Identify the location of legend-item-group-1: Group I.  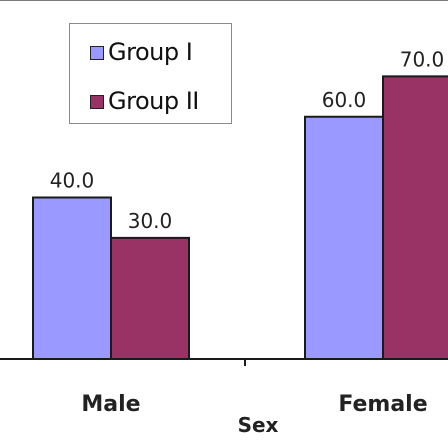
(141, 52).